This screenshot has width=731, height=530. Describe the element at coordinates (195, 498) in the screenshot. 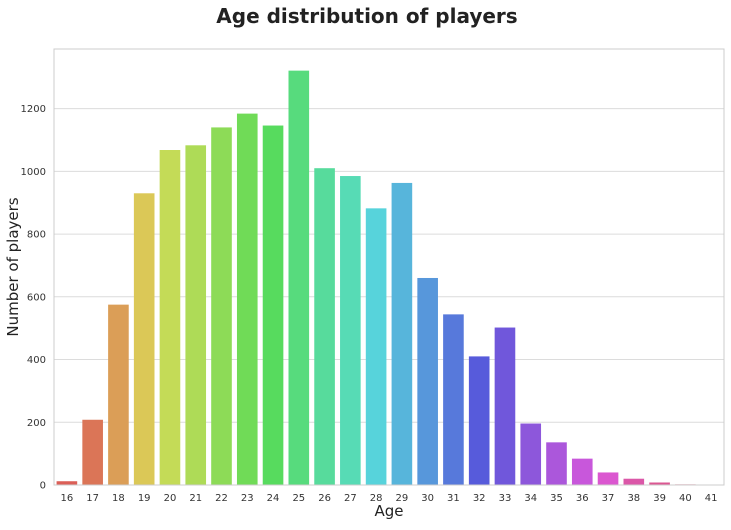

I see `x-tick-label: 21` at that location.